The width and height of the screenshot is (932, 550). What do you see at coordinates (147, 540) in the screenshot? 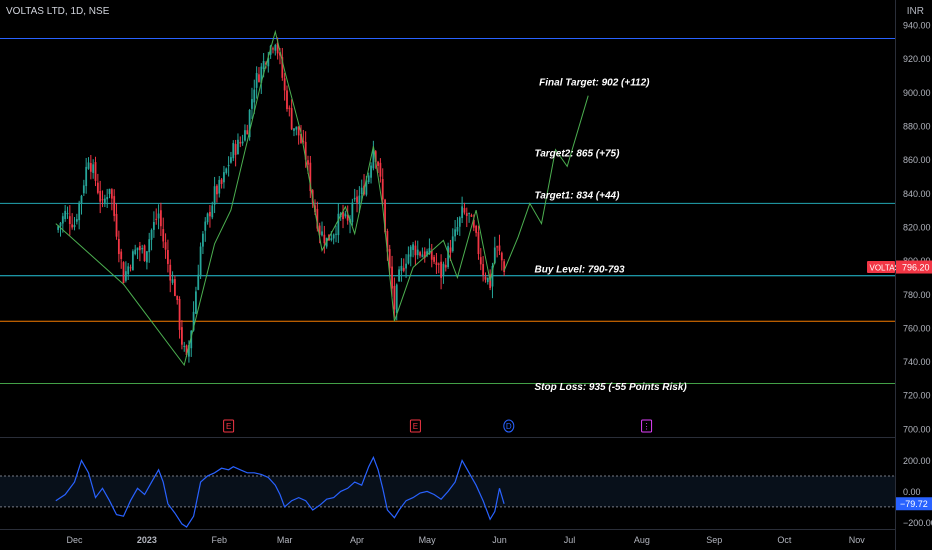
I see `time-tick-label: 2023` at bounding box center [147, 540].